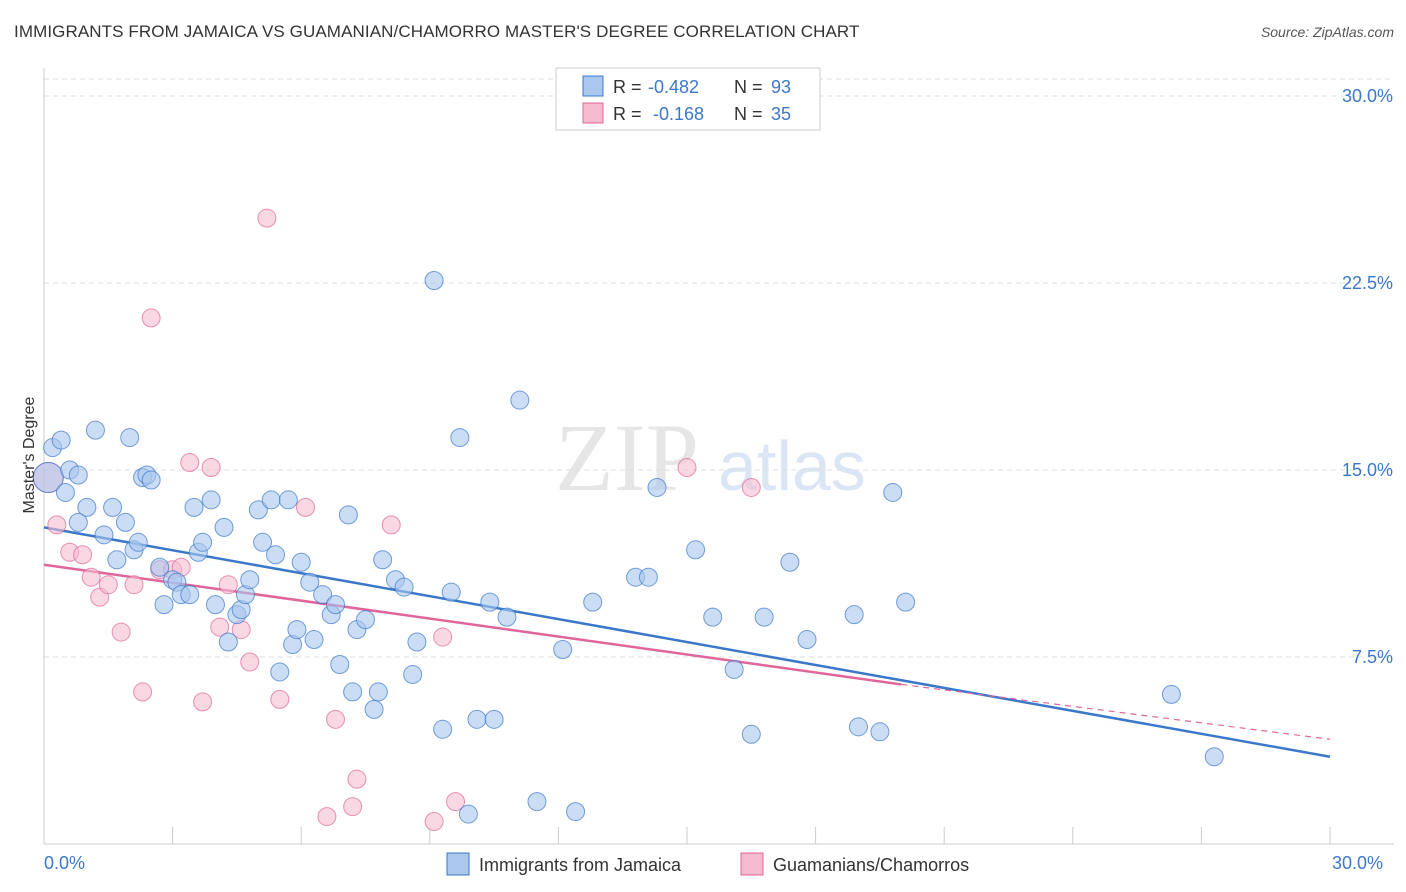  Describe the element at coordinates (748, 114) in the screenshot. I see `legend-n-label-2: N =` at that location.